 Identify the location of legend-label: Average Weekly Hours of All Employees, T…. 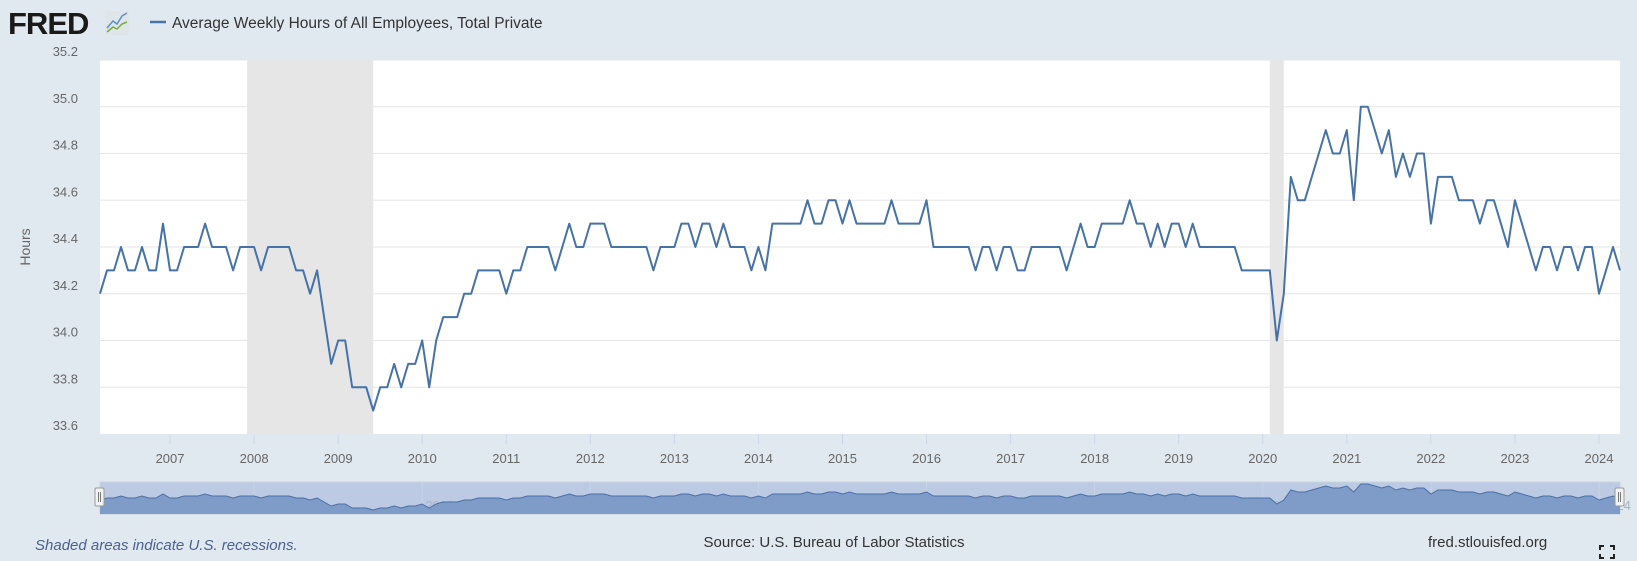
(357, 23).